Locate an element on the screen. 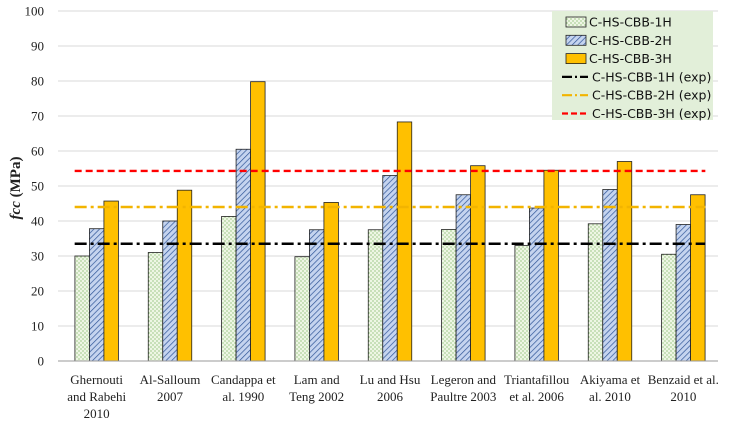  y-tick-label: 30 is located at coordinates (37, 256).